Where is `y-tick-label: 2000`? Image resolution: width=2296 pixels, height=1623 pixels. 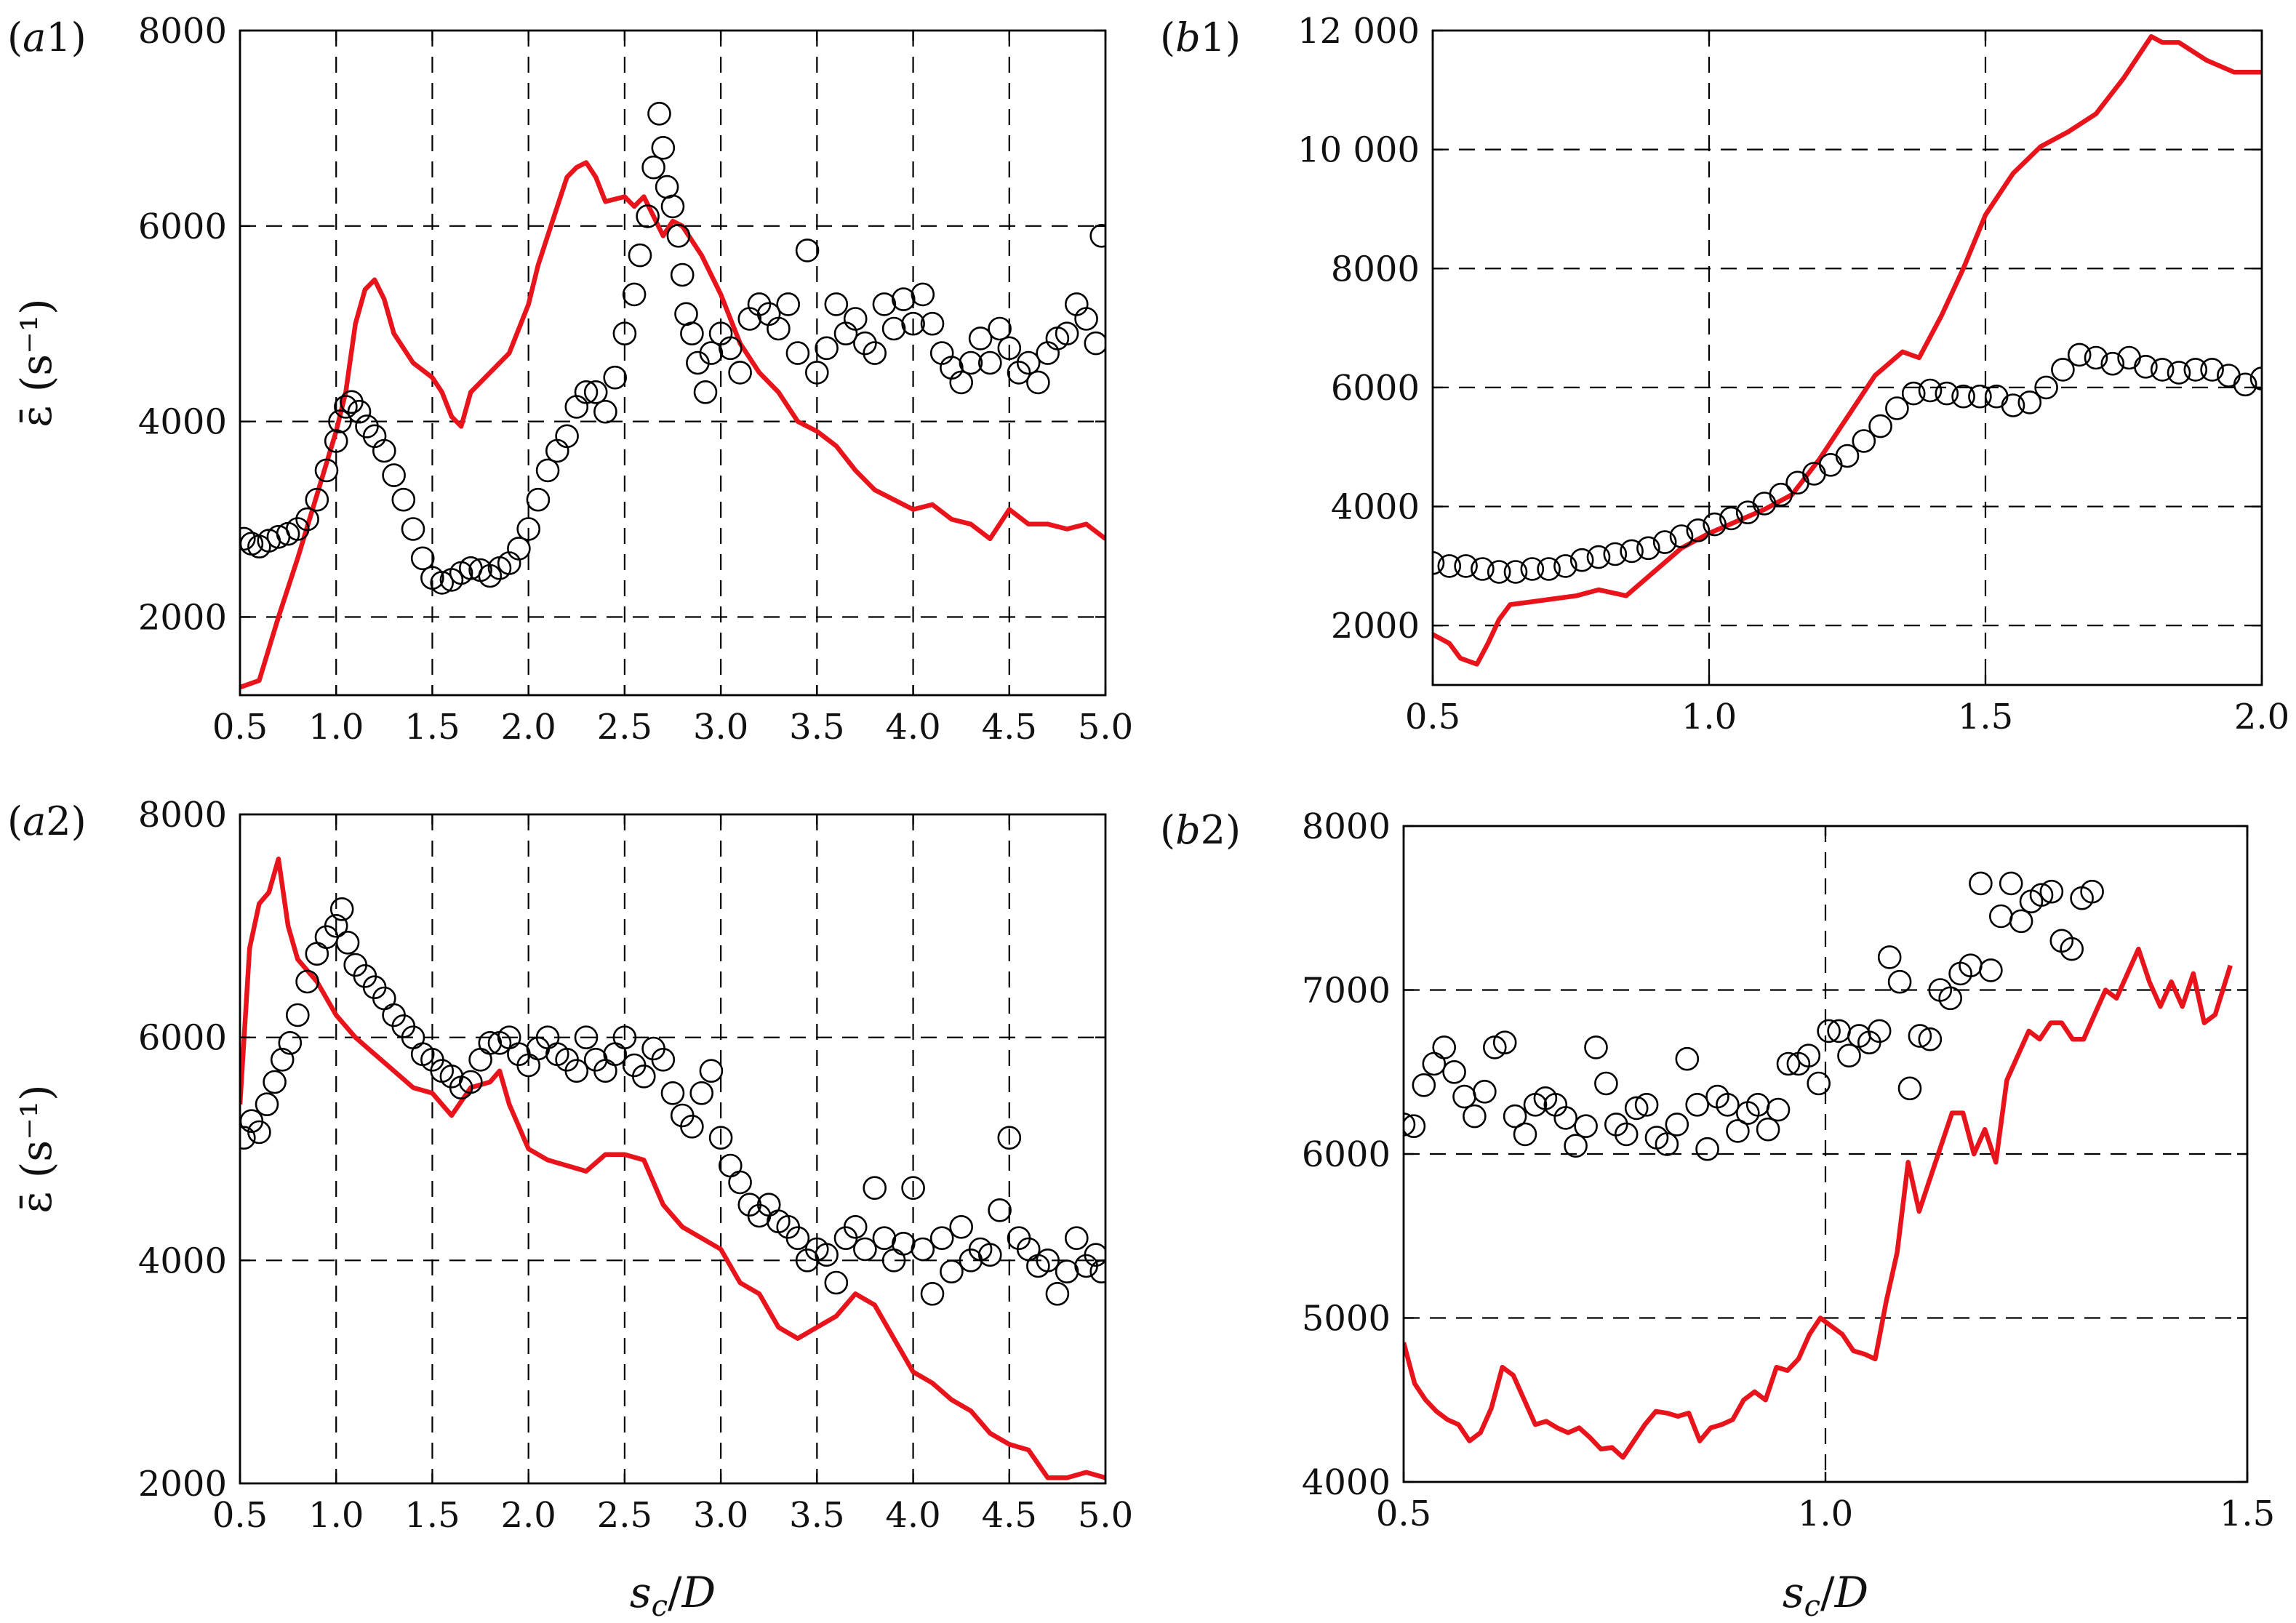 y-tick-label: 2000 is located at coordinates (182, 1484).